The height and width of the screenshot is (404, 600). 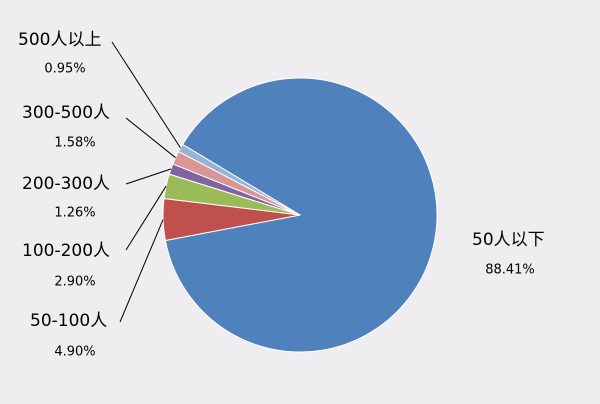 What do you see at coordinates (59, 40) in the screenshot?
I see `slice-label: 500人以上` at bounding box center [59, 40].